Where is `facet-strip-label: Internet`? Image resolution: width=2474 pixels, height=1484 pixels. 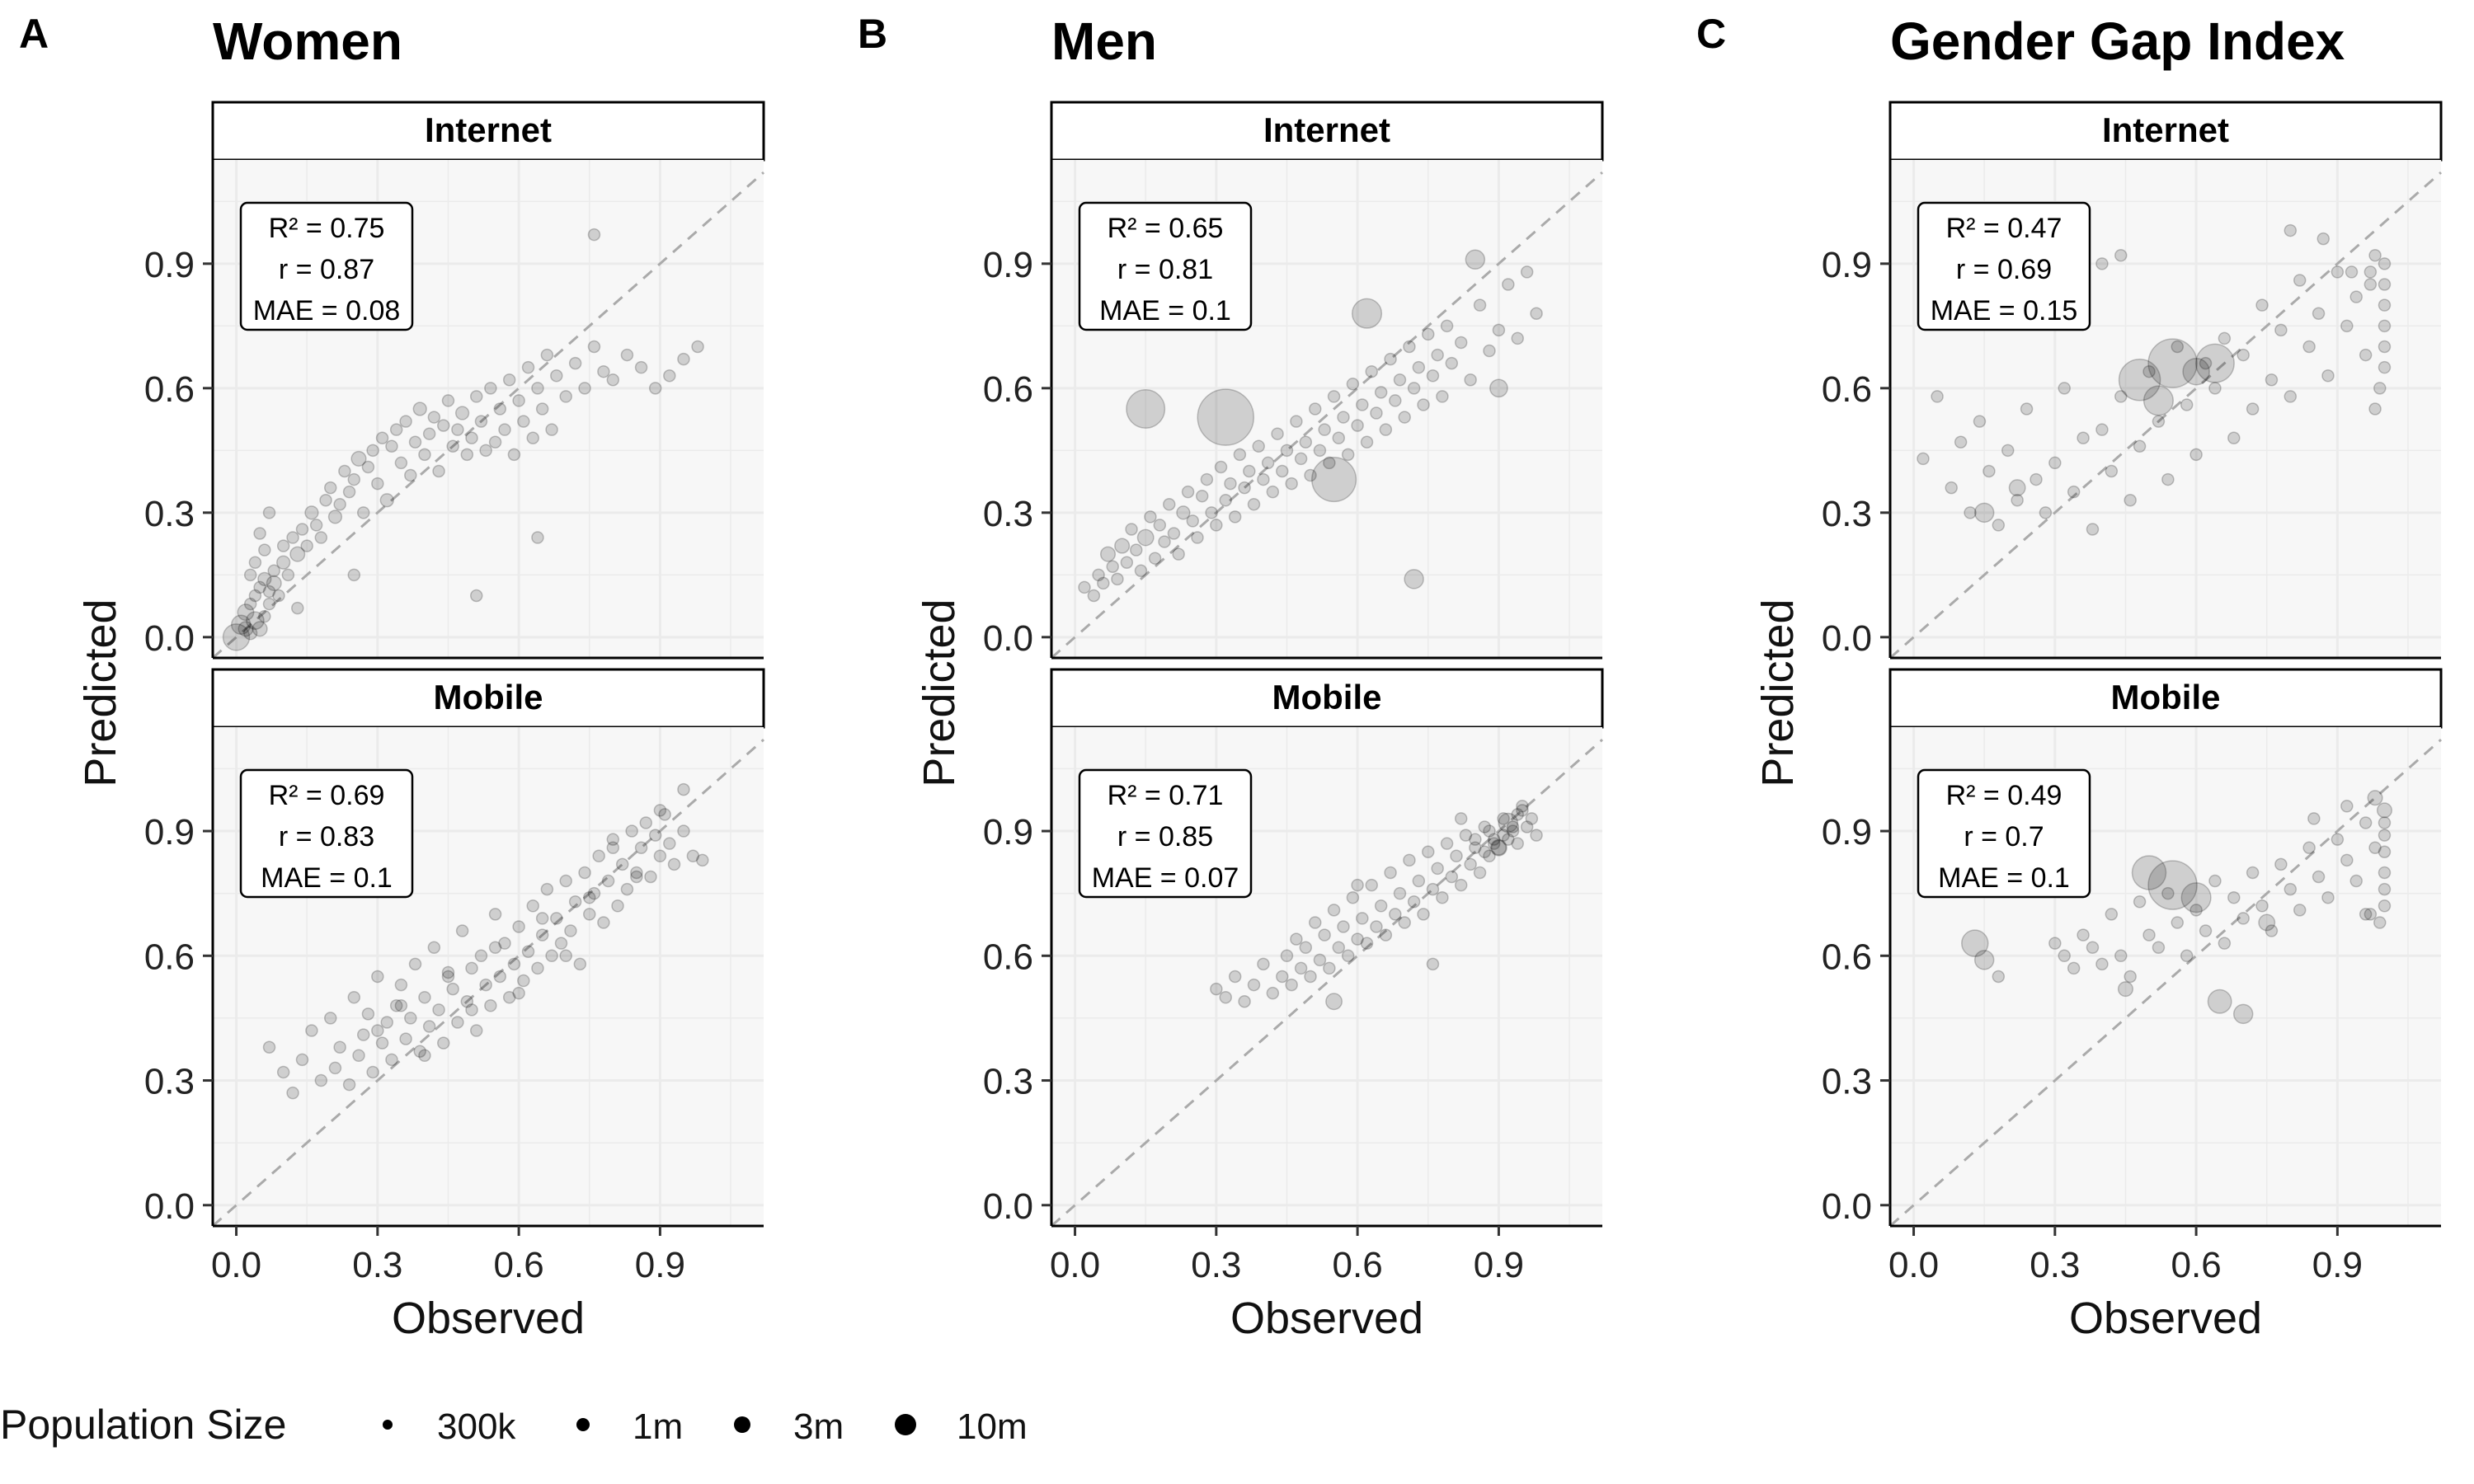 facet-strip-label: Internet is located at coordinates (2165, 129).